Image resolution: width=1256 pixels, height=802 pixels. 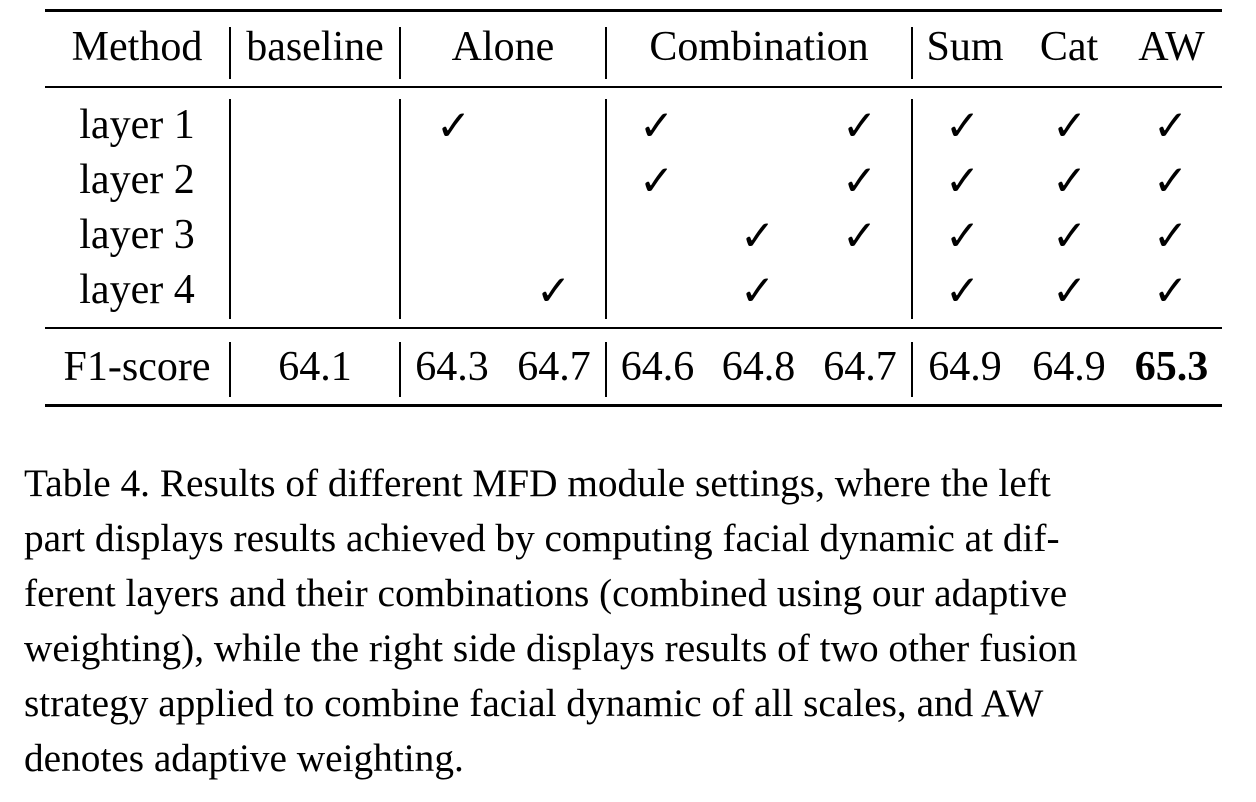 What do you see at coordinates (606, 369) in the screenshot?
I see `vline-alone-combination-f1` at bounding box center [606, 369].